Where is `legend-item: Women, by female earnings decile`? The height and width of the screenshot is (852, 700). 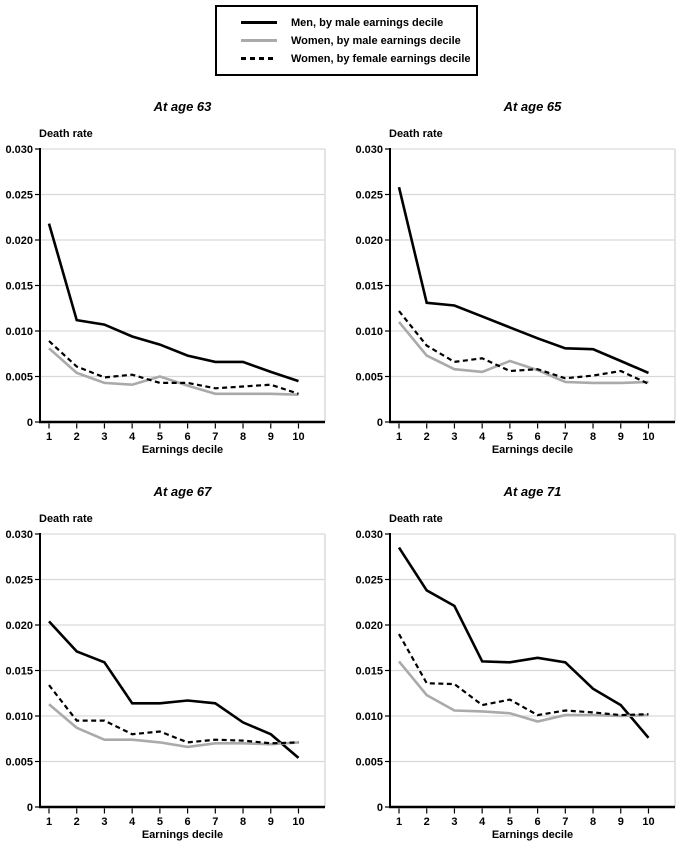
legend-item: Women, by female earnings decile is located at coordinates (358, 59).